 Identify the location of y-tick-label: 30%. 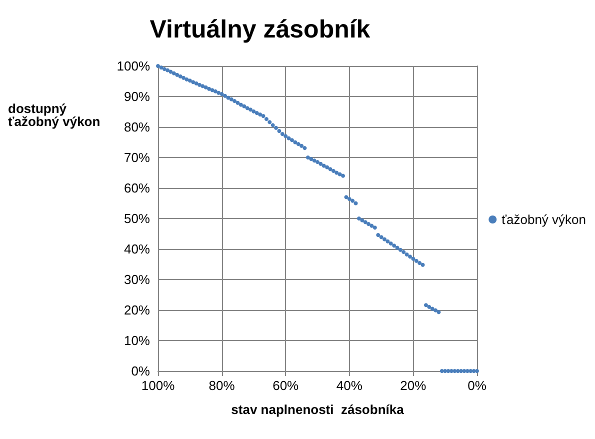
(137, 279).